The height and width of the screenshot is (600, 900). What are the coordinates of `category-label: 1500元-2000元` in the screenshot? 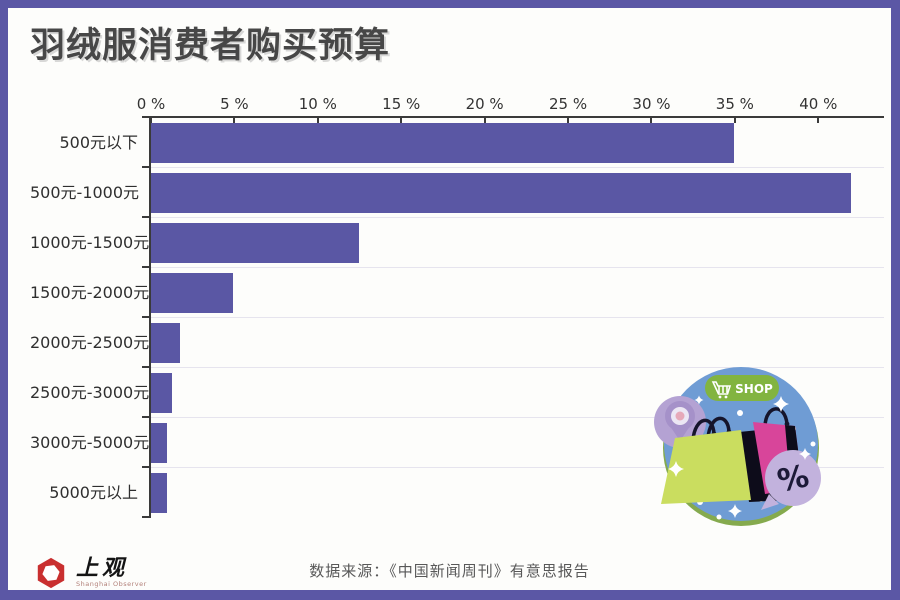 It's located at (90, 292).